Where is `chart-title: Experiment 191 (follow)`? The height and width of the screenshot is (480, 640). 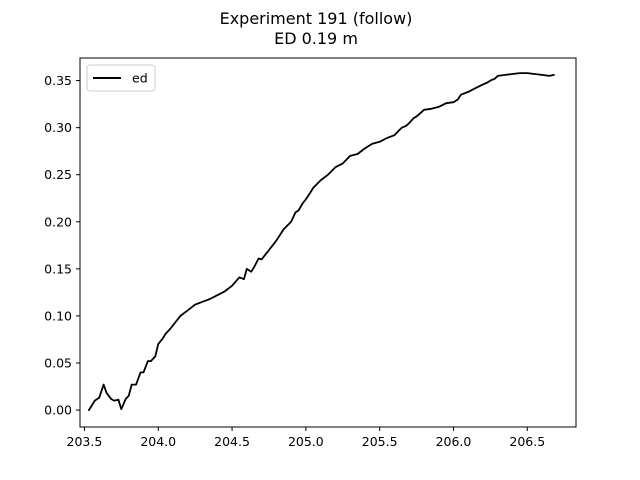 chart-title: Experiment 191 (follow) is located at coordinates (316, 18).